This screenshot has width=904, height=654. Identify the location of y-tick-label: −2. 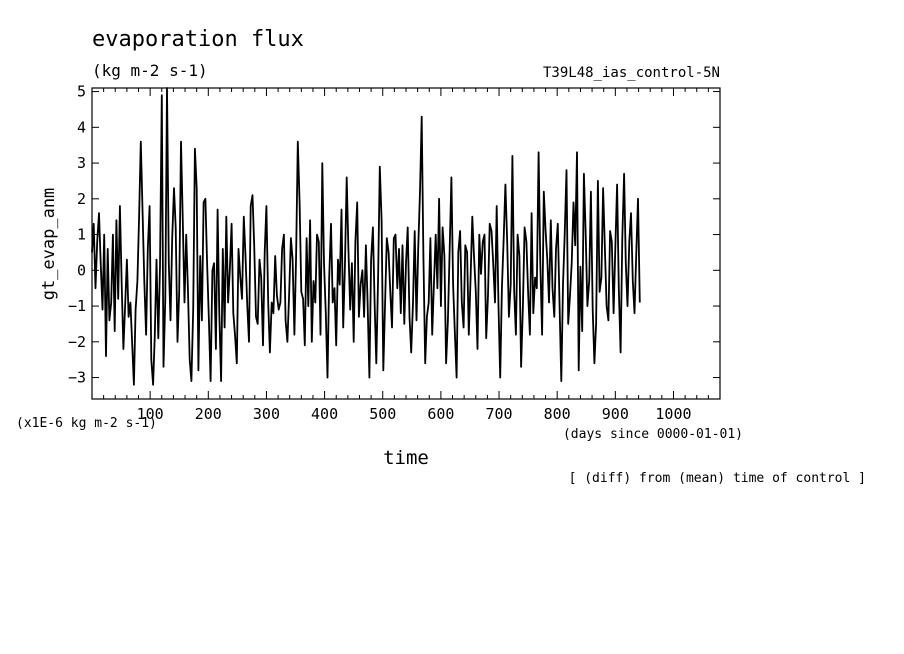
(77, 342).